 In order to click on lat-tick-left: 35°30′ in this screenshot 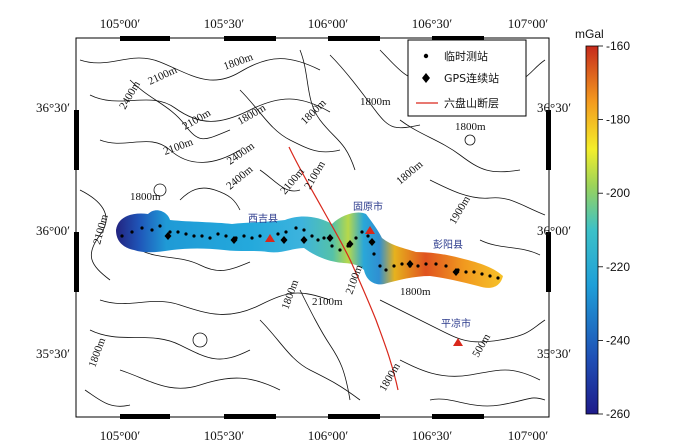, I will do `click(53, 353)`.